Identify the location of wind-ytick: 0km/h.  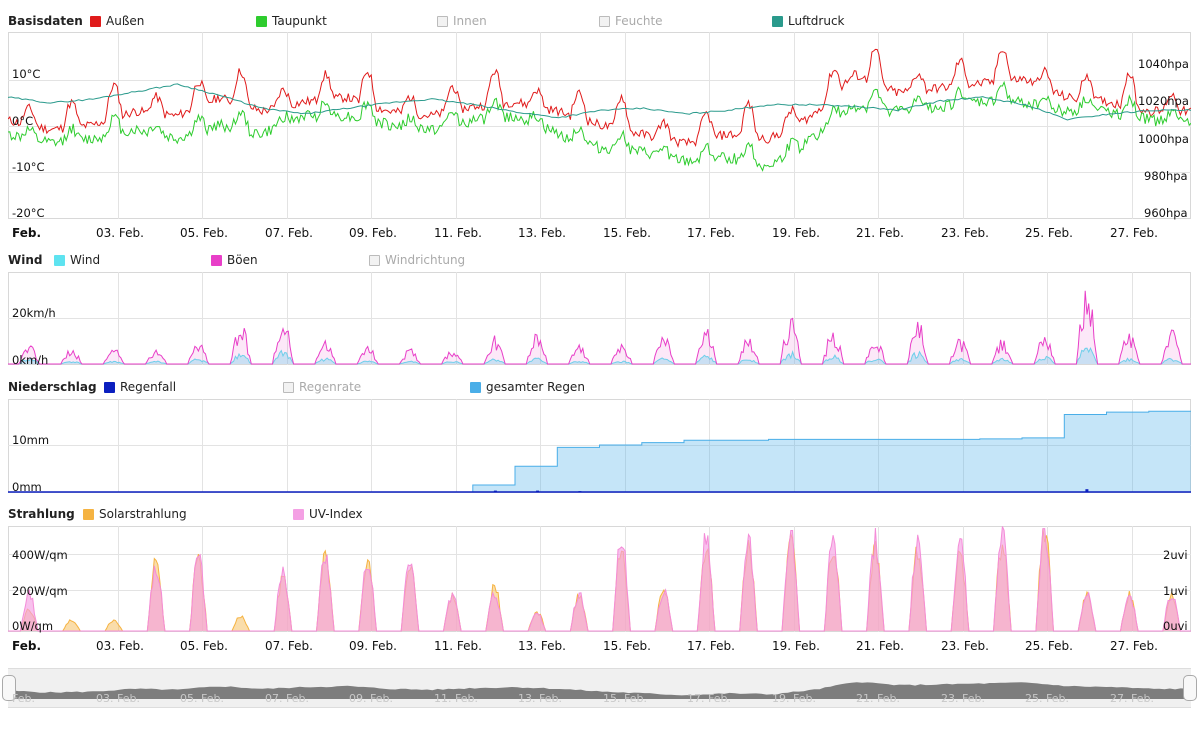
(30, 360).